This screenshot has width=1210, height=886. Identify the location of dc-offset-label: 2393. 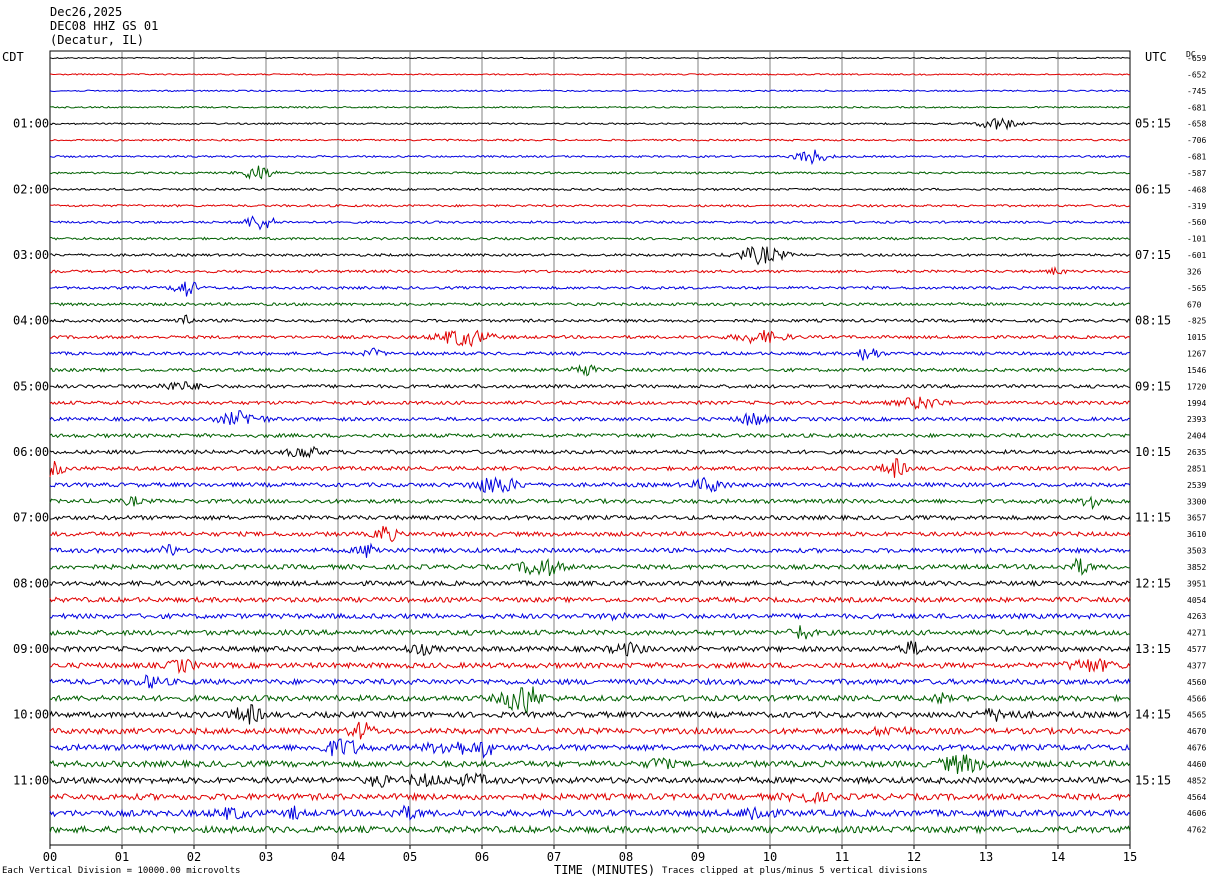
(1196, 419).